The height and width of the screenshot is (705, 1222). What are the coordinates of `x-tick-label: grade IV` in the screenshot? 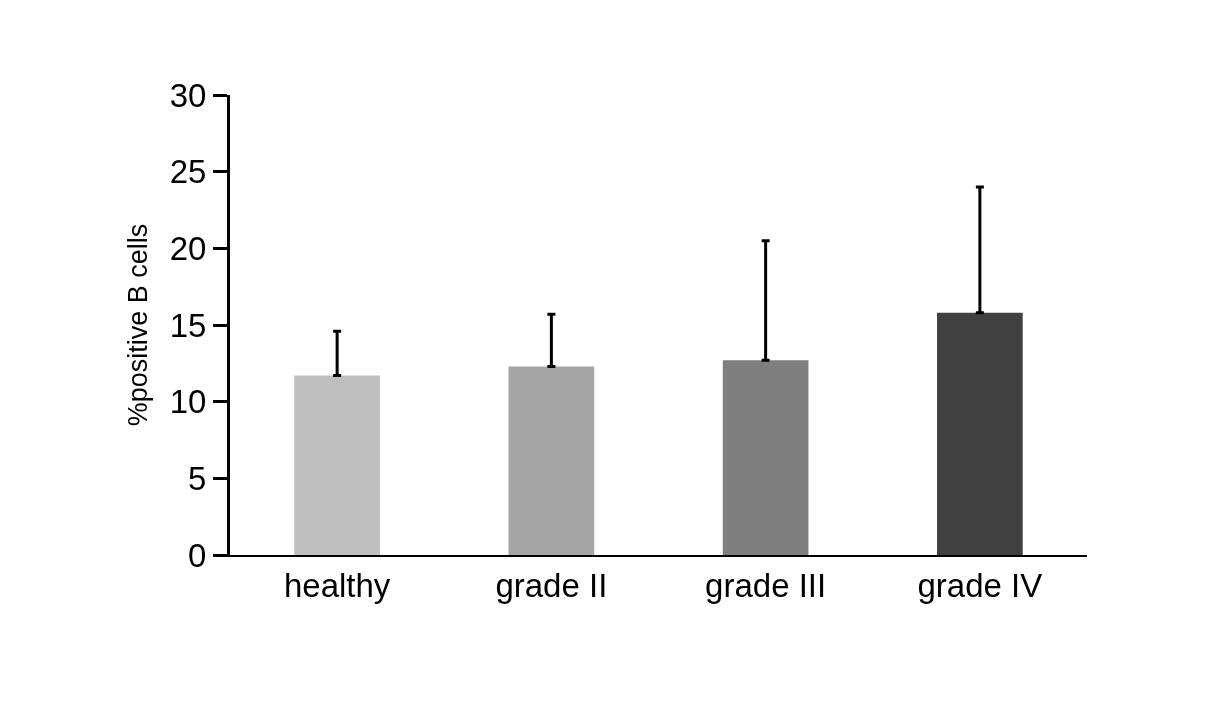 It's located at (980, 585).